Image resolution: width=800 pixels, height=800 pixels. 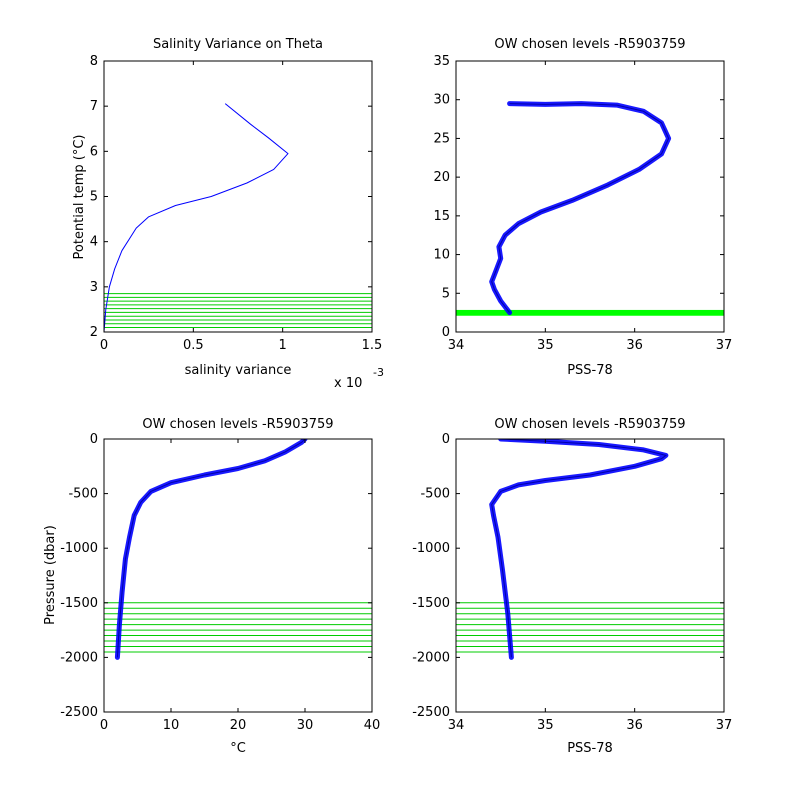 I want to click on x-tick-label: 0.5, so click(x=193, y=345).